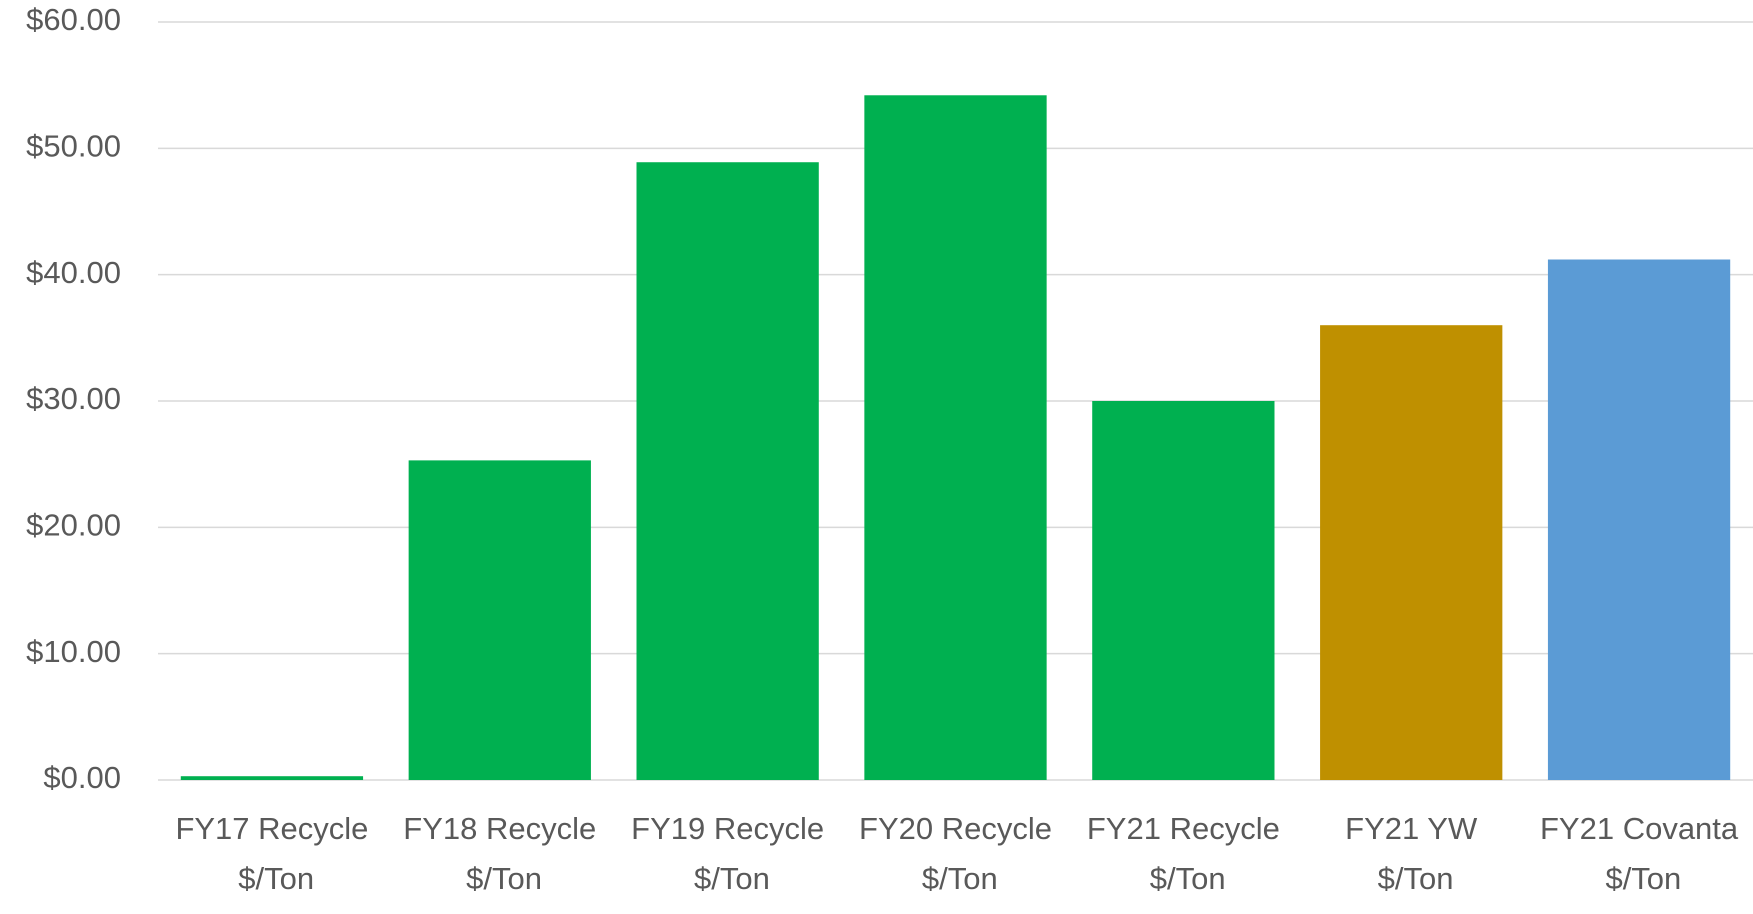 Image resolution: width=1753 pixels, height=914 pixels. Describe the element at coordinates (955, 853) in the screenshot. I see `x-tick-label: FY20 Recycle $/Ton` at that location.